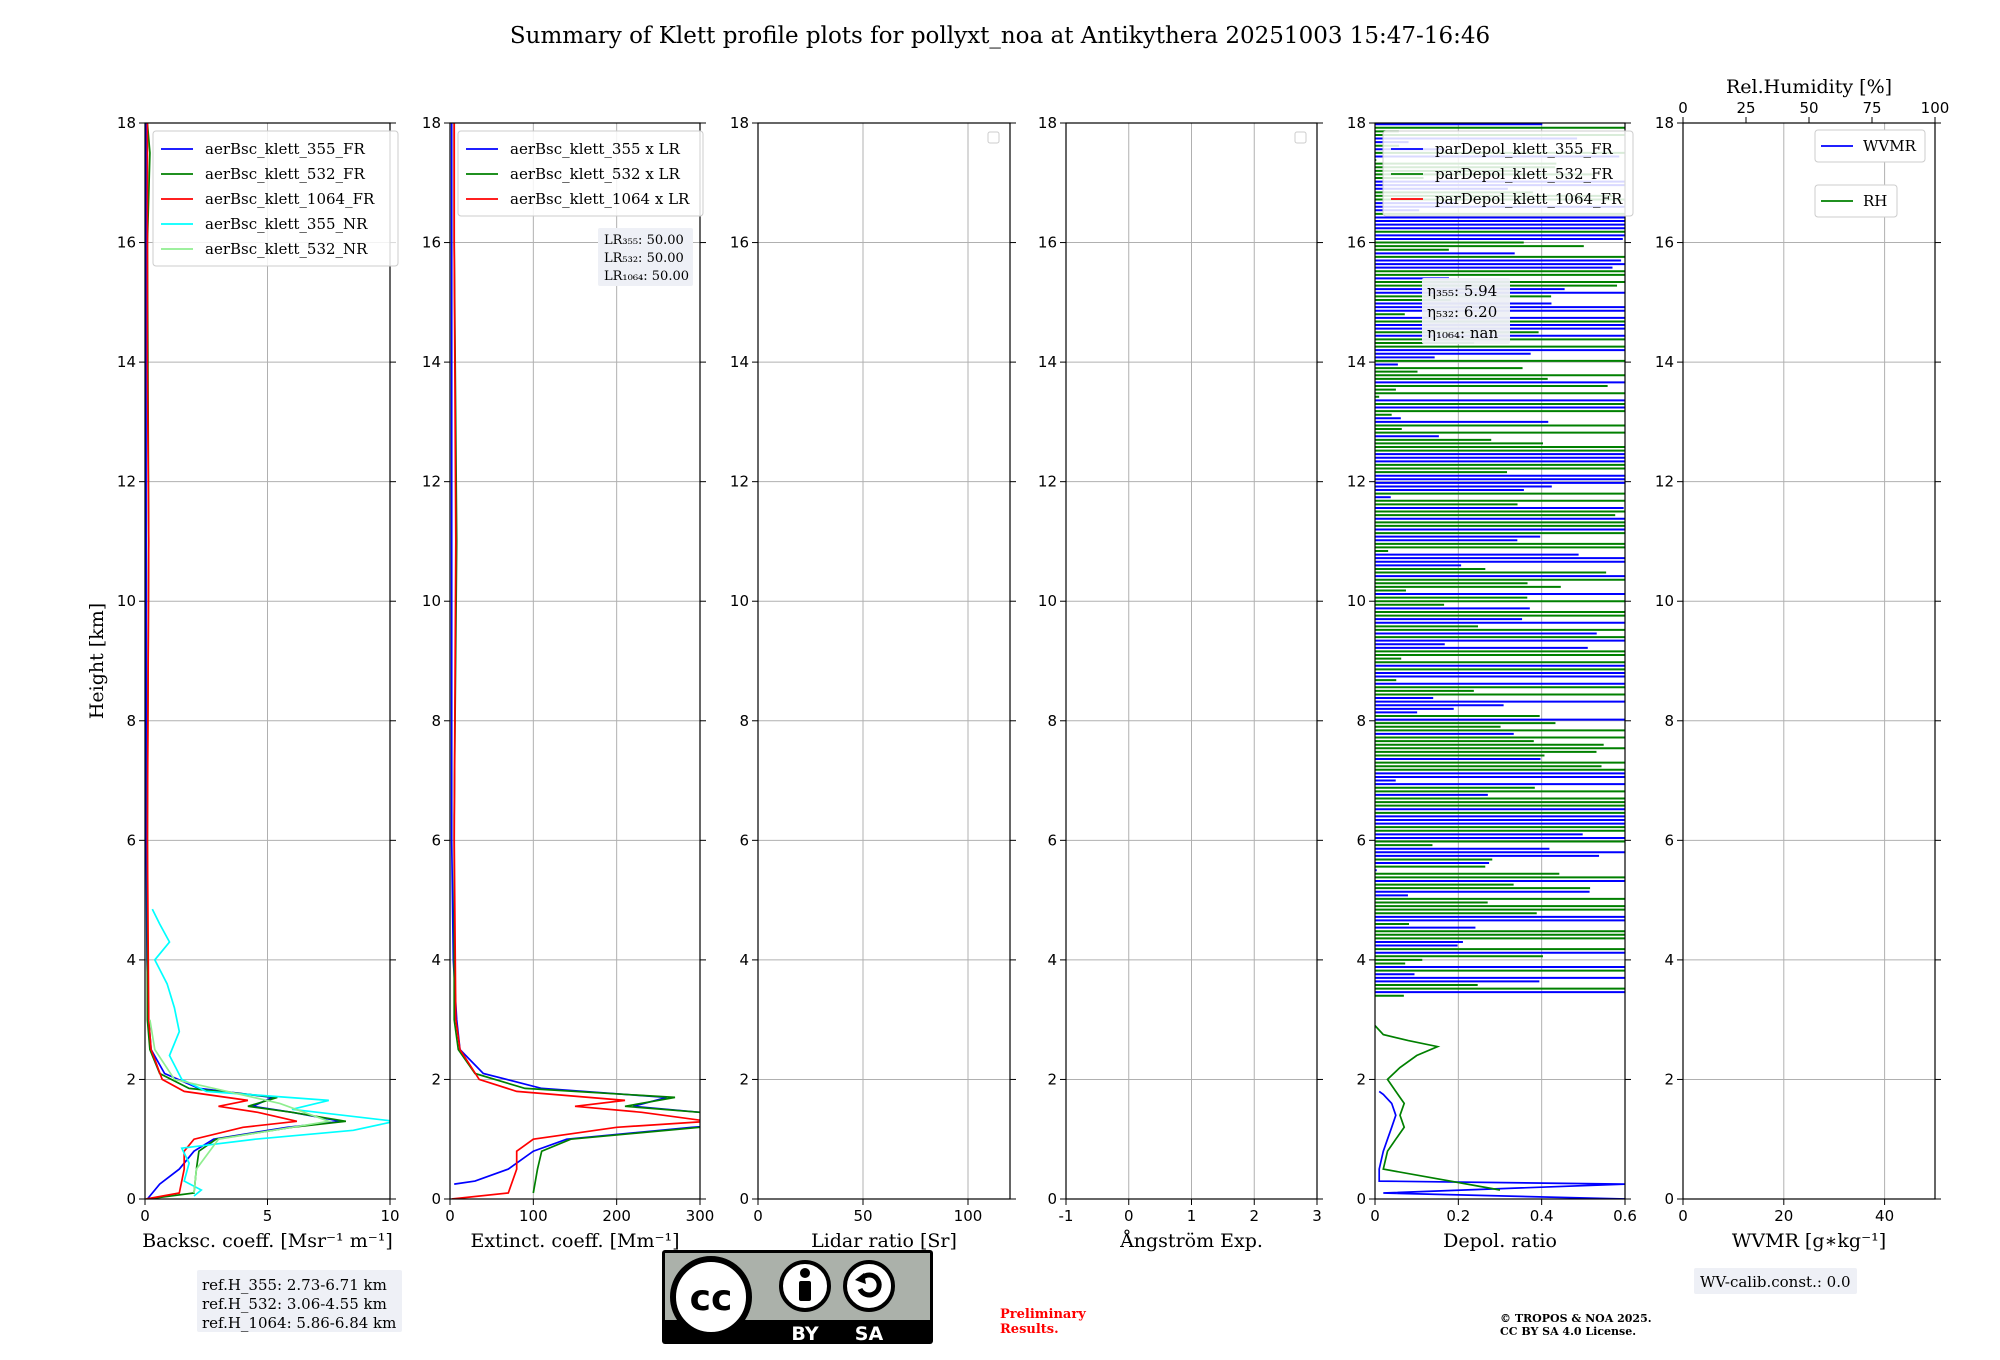  What do you see at coordinates (290, 199) in the screenshot?
I see `legend-label: aerBsc_klett_1064_FR` at bounding box center [290, 199].